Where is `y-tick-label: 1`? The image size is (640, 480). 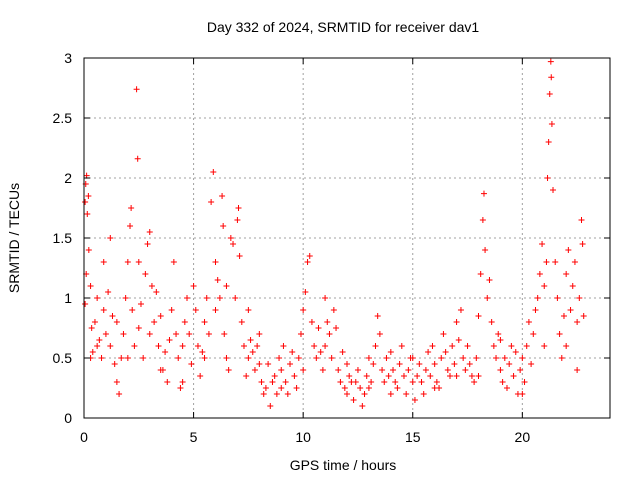
y-tick-label: 1 is located at coordinates (68, 298).